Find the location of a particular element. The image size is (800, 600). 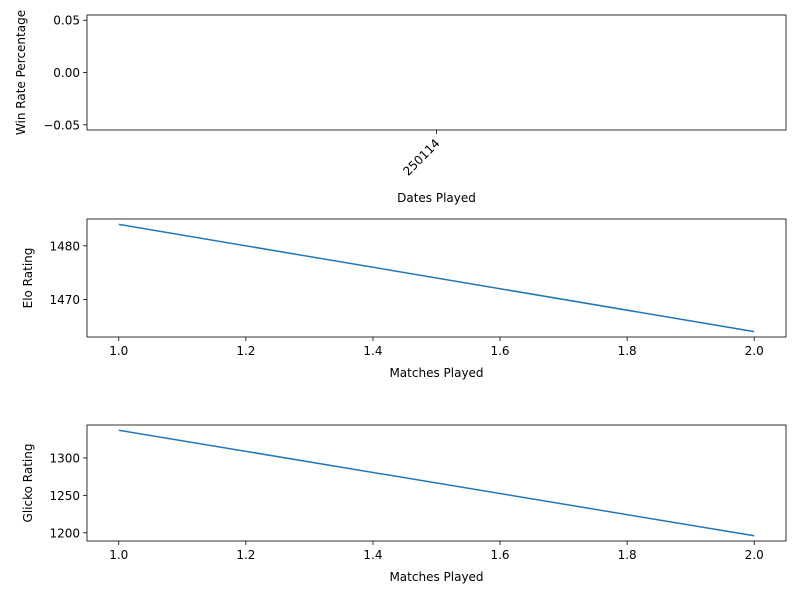

subplot-2-xtick-label: 1.0 is located at coordinates (118, 351).